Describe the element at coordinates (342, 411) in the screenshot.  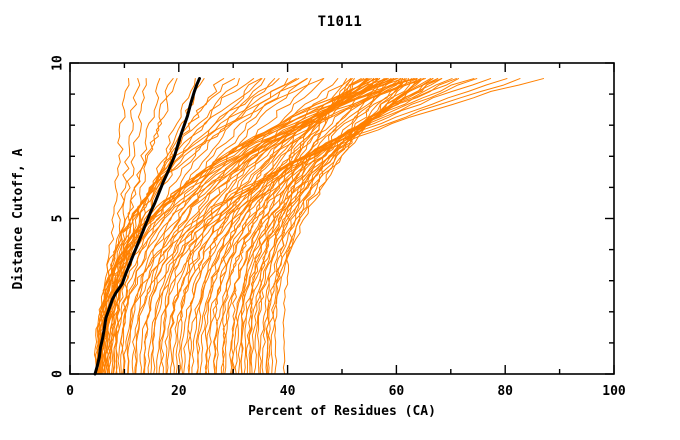
I see `x-axis-label: Percent of Residues (CA)` at that location.